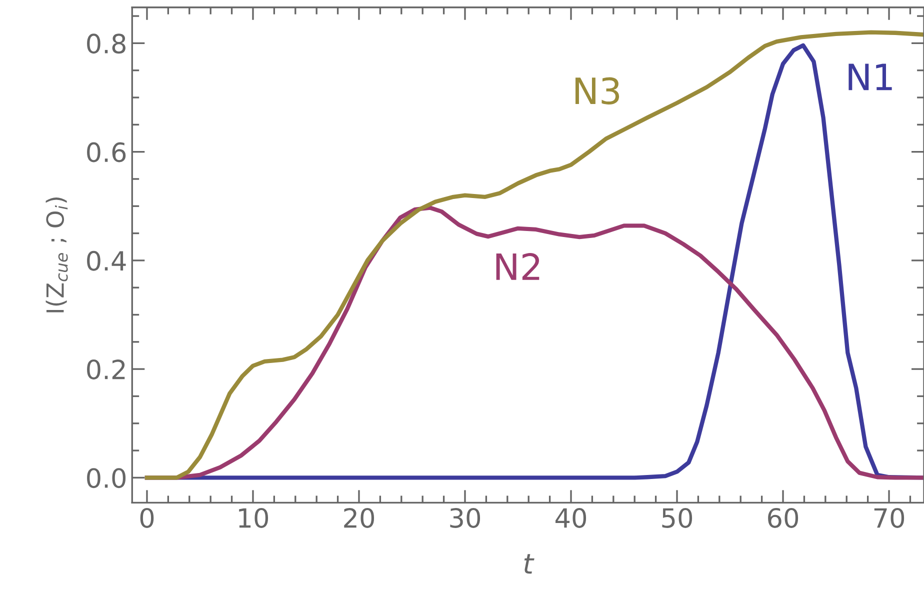 The height and width of the screenshot is (613, 924). Describe the element at coordinates (598, 91) in the screenshot. I see `series-label: N3` at that location.